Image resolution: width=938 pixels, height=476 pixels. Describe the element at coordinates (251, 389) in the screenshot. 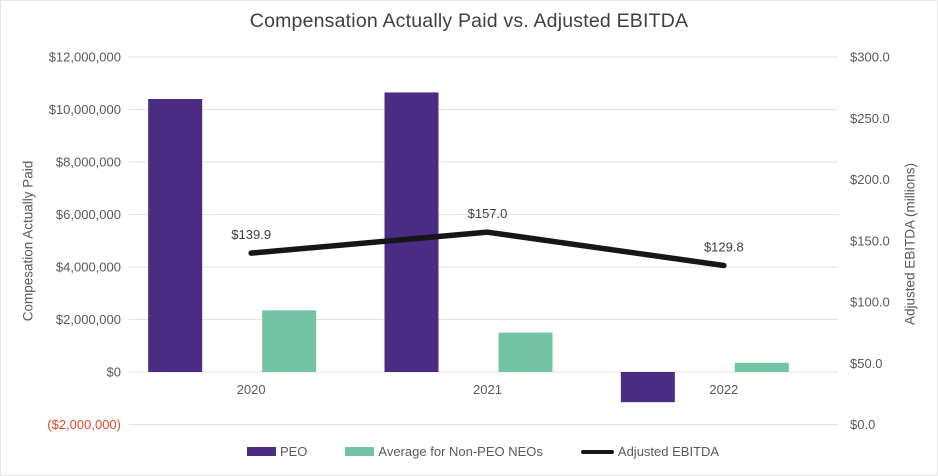

I see `x-axis-label: 2020` at that location.